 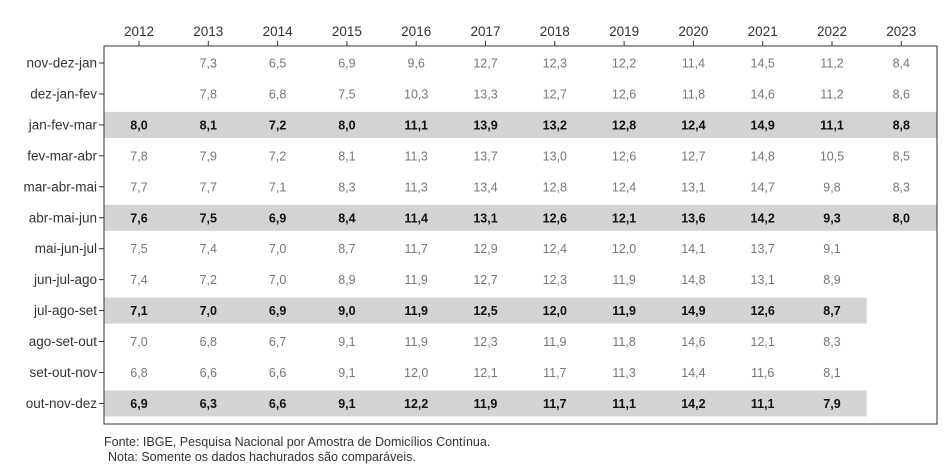 What do you see at coordinates (277, 64) in the screenshot?
I see `cell-value: 6,5` at bounding box center [277, 64].